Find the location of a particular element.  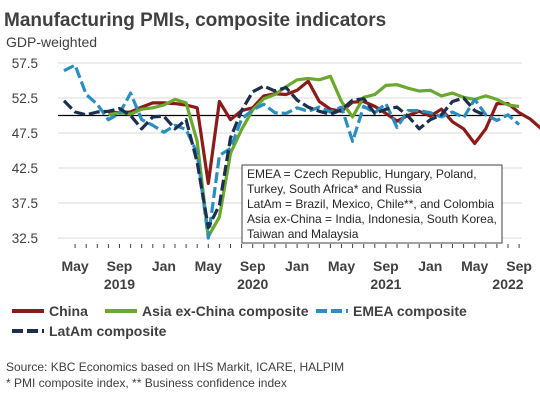

y-tick-label: 32.5 is located at coordinates (25, 238).